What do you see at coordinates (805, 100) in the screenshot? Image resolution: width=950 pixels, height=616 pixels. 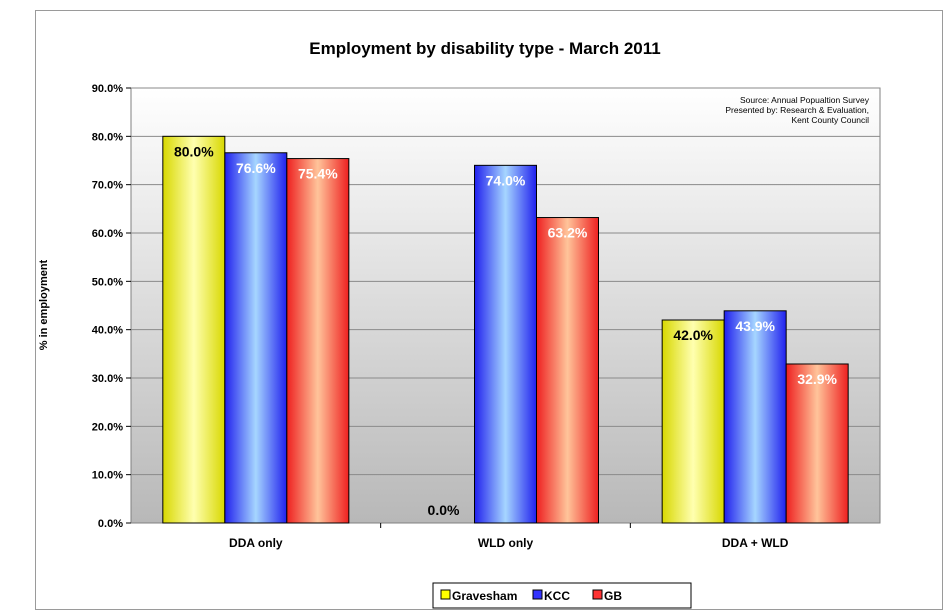 I see `source-line-1: Source: Annual Popualtion Survey` at bounding box center [805, 100].